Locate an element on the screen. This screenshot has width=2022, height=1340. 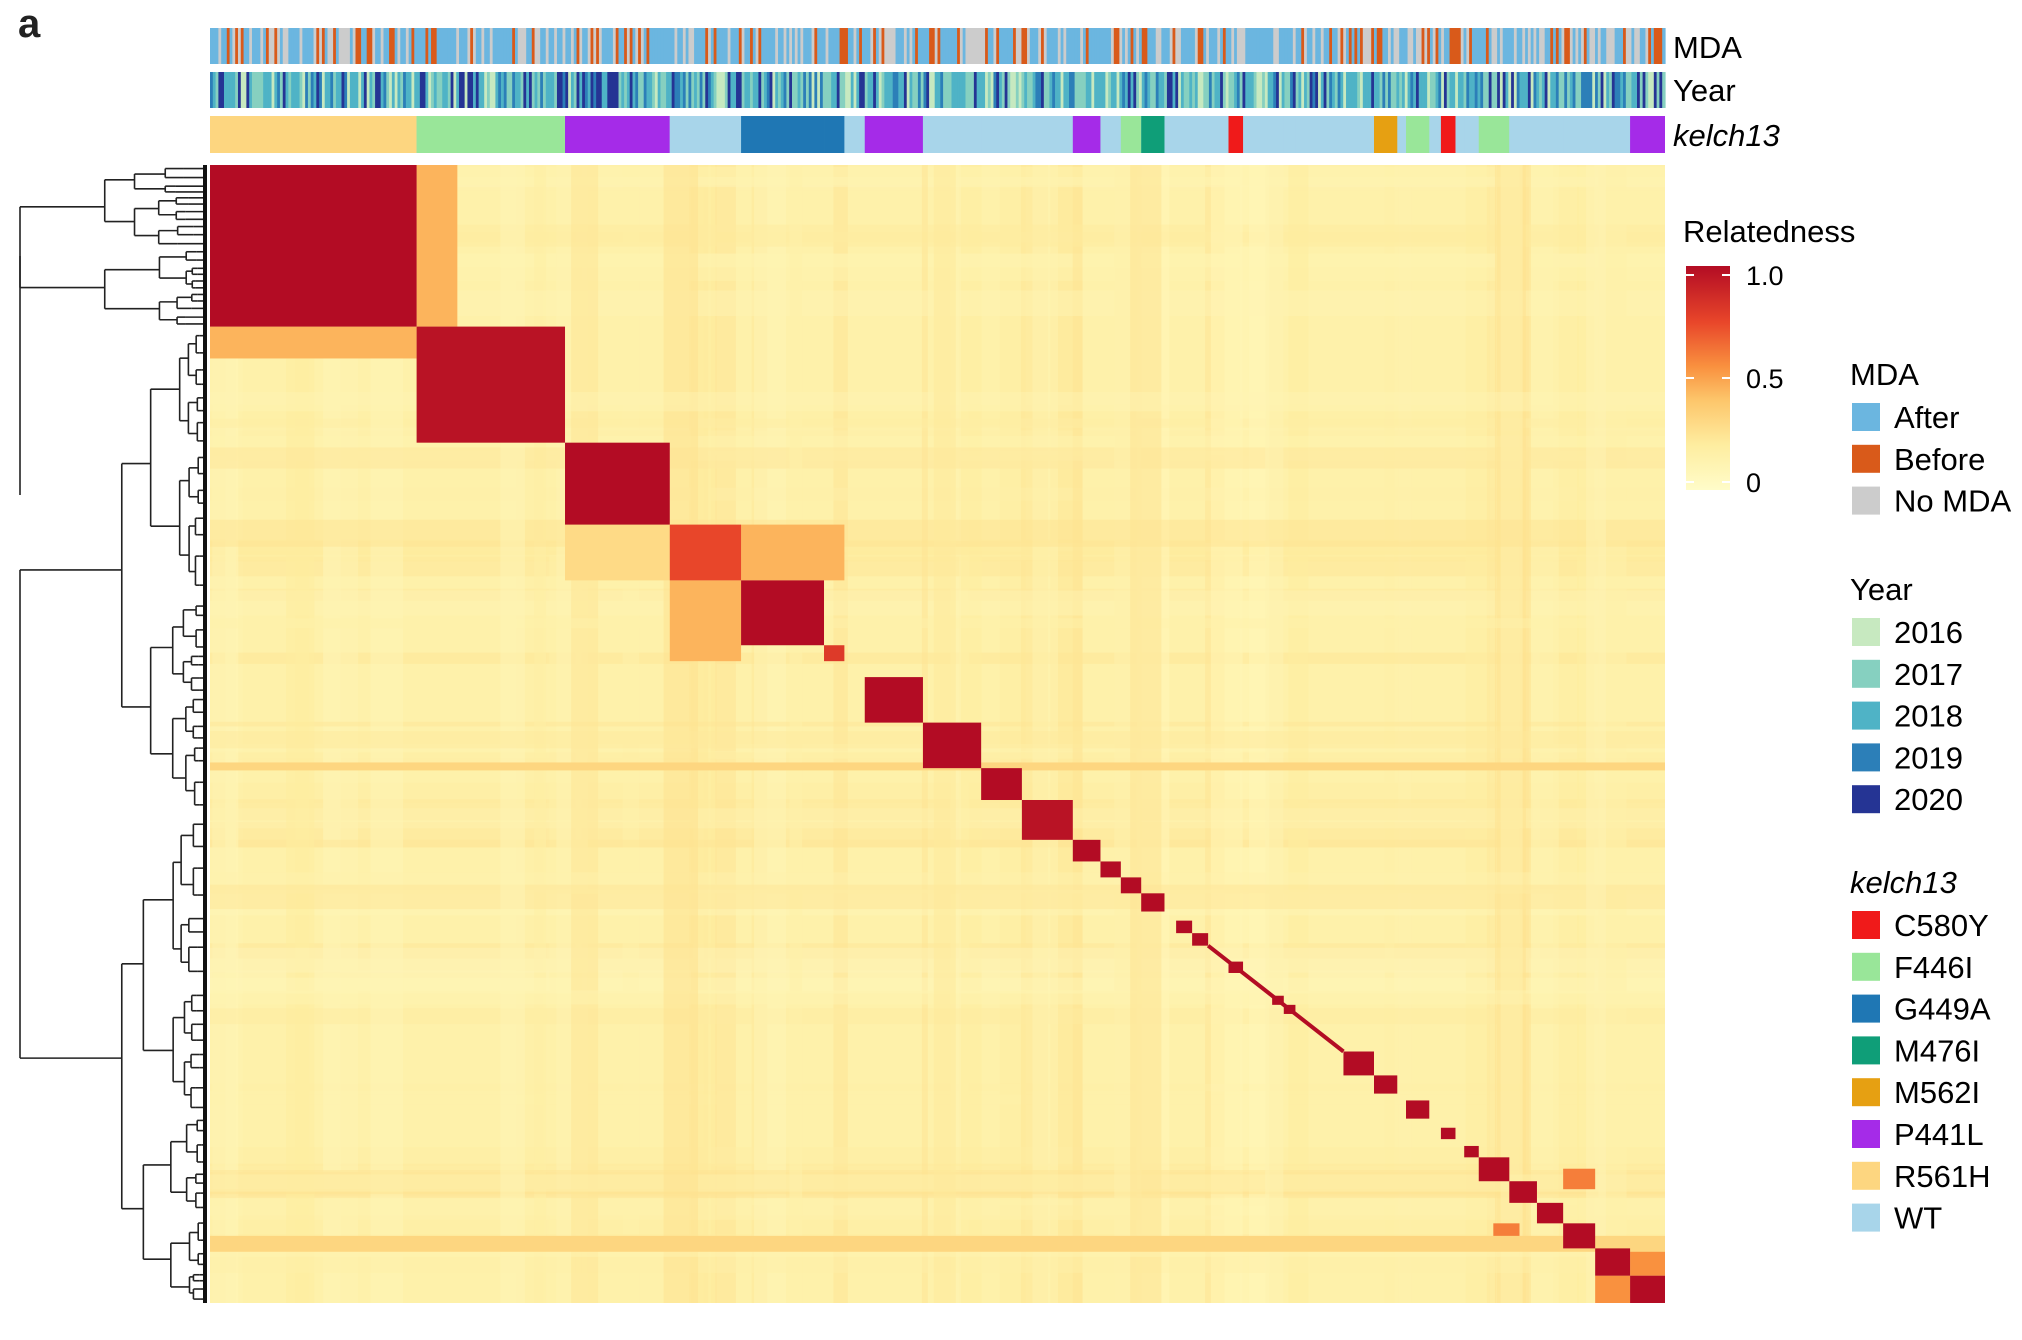
row-dendrogram is located at coordinates (113, 734).